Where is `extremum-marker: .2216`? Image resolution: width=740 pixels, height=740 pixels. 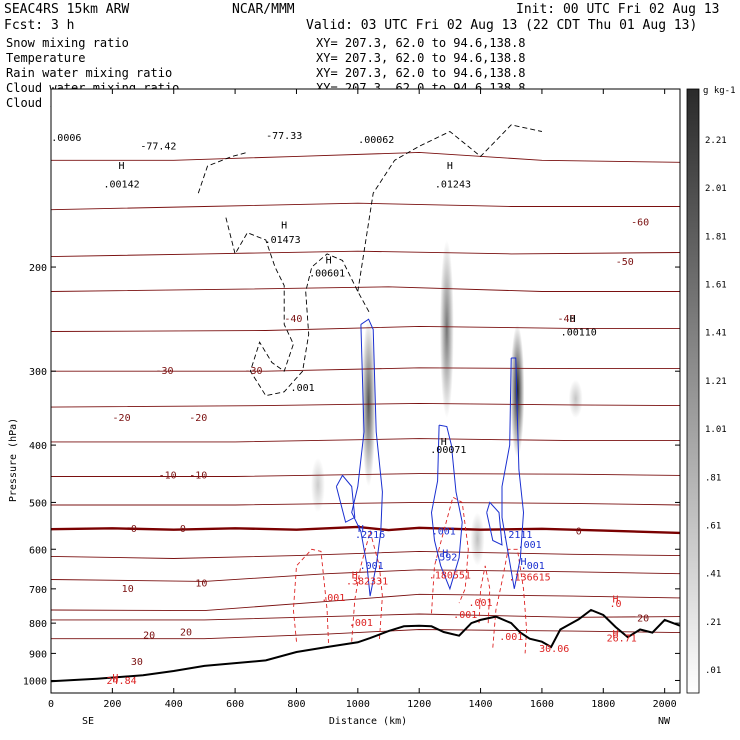
extremum-marker: .2216 is located at coordinates (370, 535).